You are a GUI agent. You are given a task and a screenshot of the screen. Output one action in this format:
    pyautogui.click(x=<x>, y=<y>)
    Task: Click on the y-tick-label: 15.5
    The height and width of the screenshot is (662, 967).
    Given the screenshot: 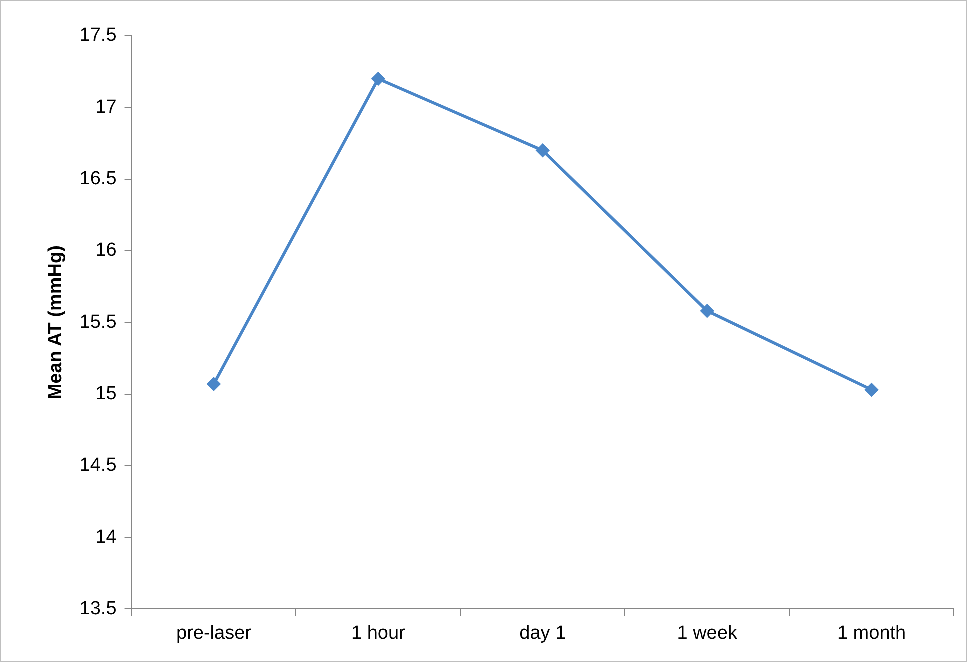 What is the action you would take?
    pyautogui.click(x=98, y=322)
    